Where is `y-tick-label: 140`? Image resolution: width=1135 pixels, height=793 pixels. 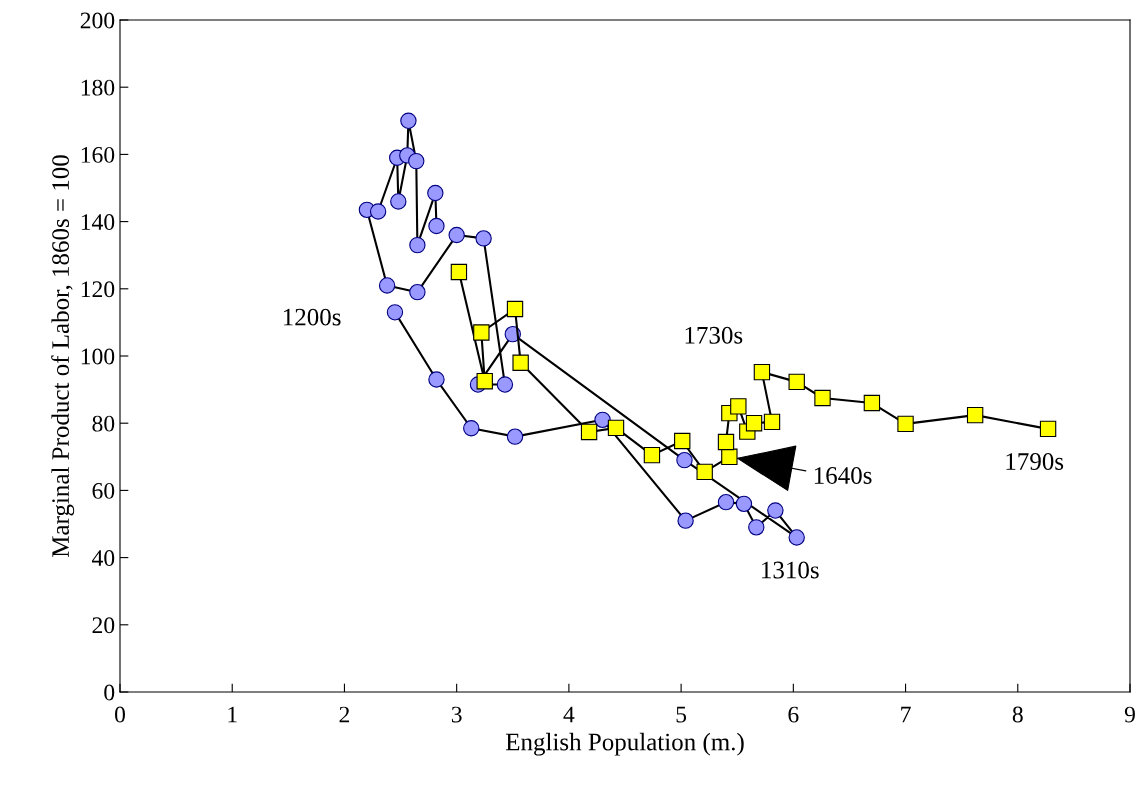
y-tick-label: 140 is located at coordinates (98, 222).